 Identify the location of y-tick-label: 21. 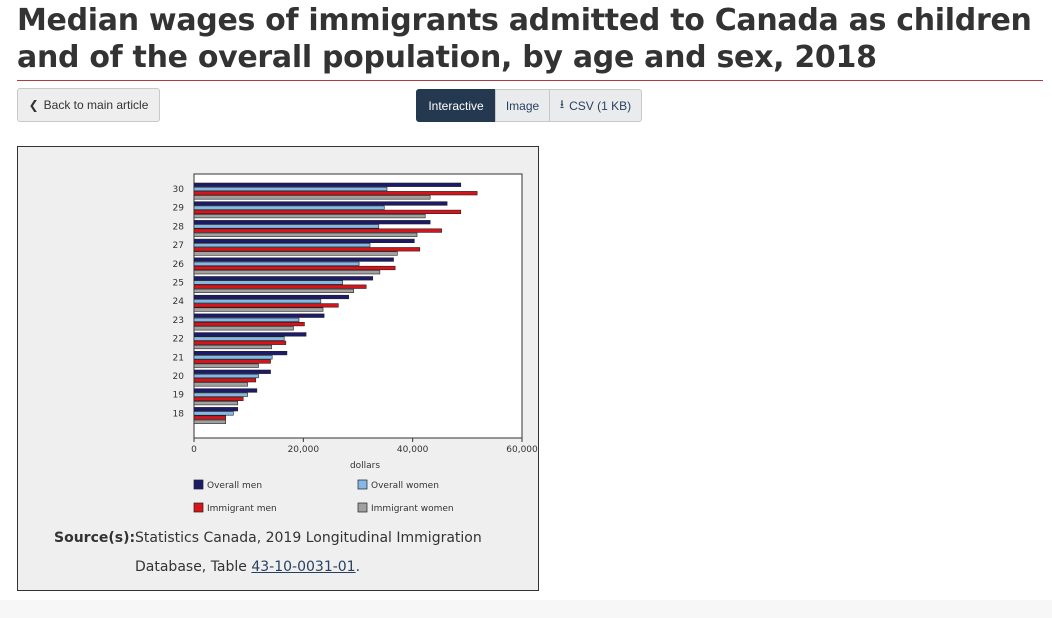
(178, 358).